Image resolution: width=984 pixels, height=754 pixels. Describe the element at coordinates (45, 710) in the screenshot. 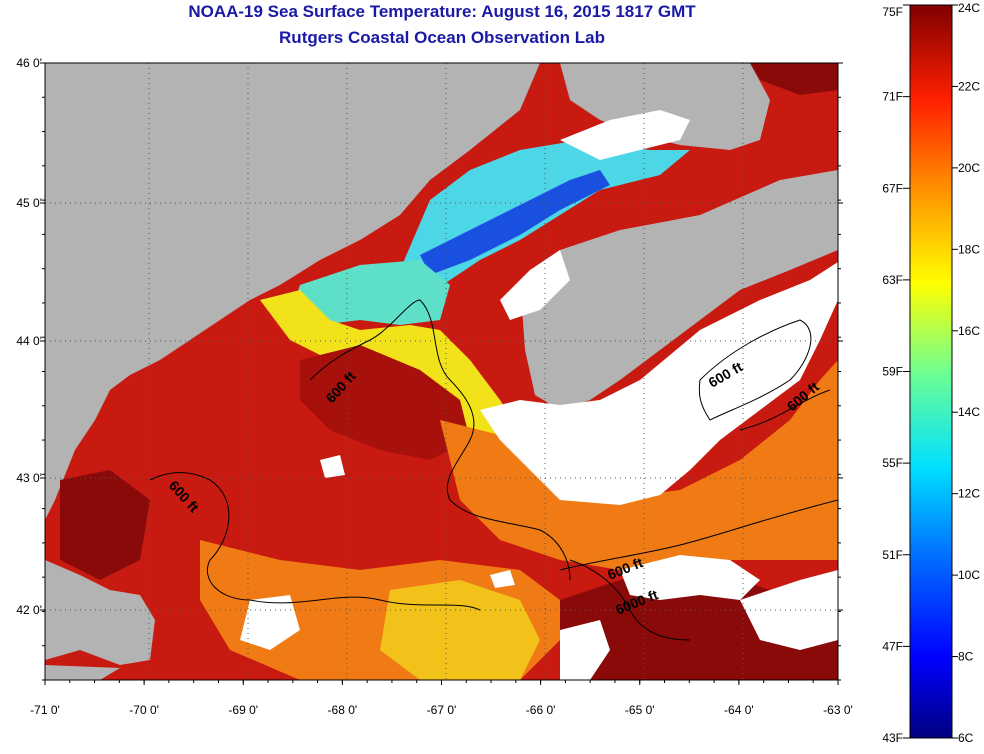

I see `lon-tick-label: -71 0'` at that location.